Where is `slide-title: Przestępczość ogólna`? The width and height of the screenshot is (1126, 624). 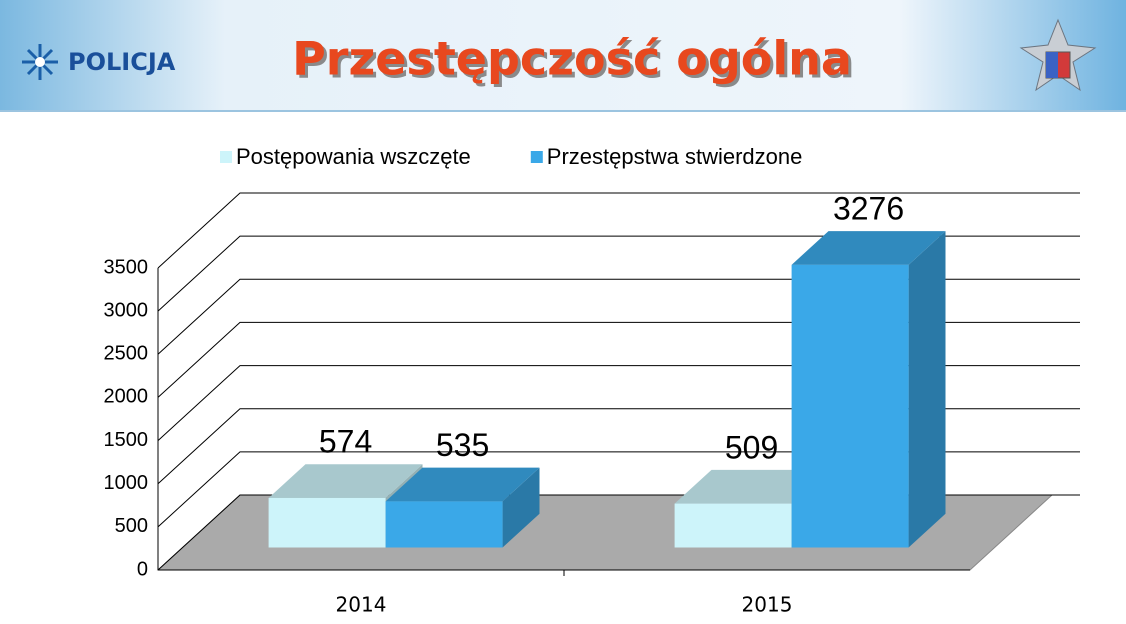 slide-title: Przestępczość ogólna is located at coordinates (572, 59).